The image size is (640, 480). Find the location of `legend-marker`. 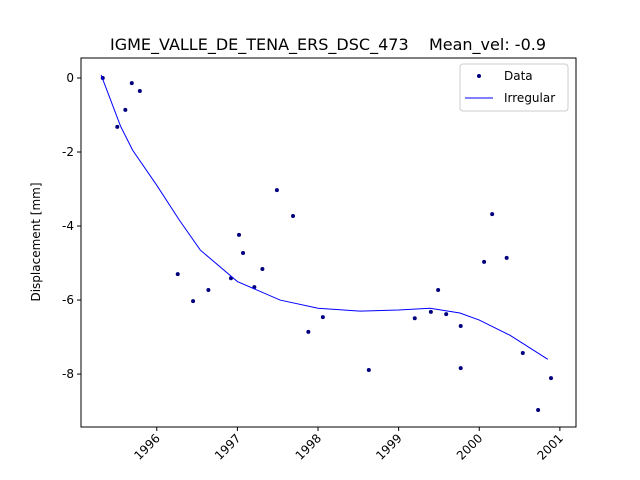

legend-marker is located at coordinates (479, 76).